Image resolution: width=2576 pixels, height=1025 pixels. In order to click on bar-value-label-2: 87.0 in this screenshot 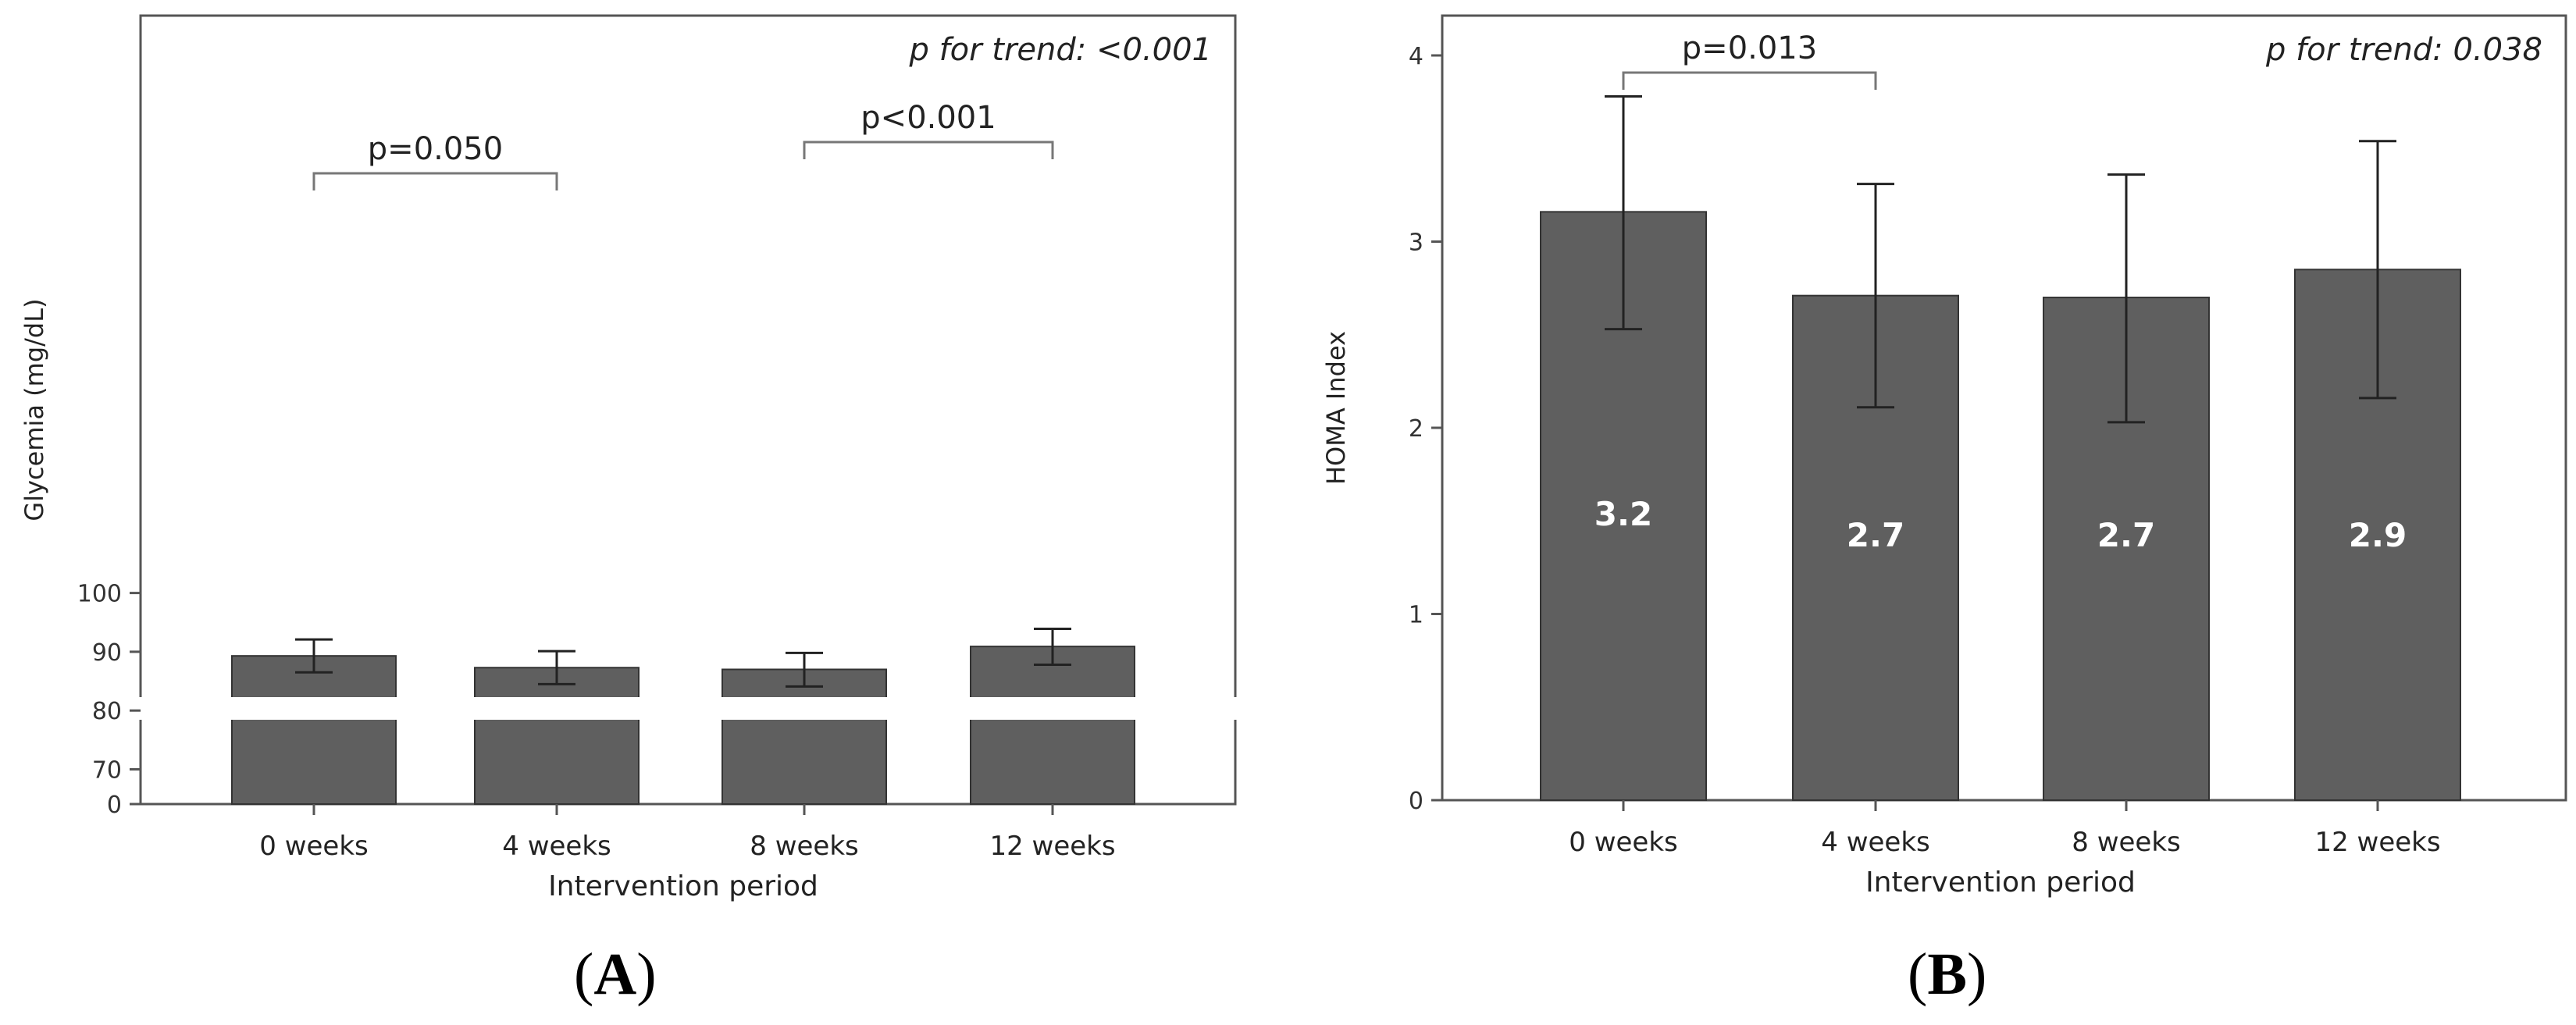, I will do `click(804, 523)`.